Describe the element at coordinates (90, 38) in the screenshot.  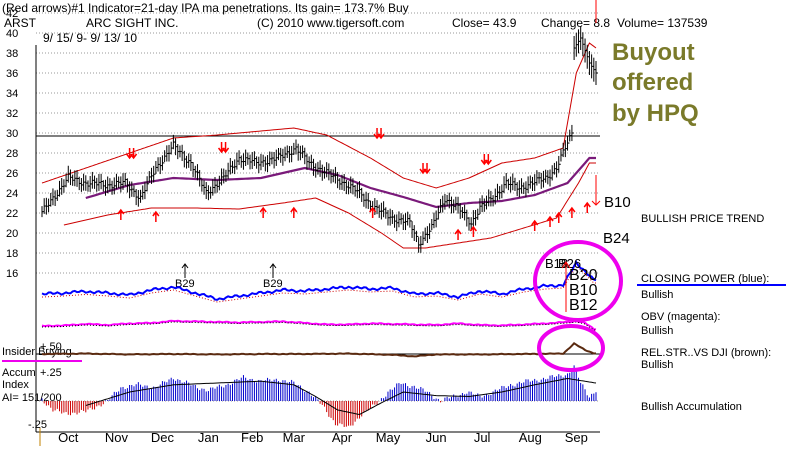
I see `date-range: 9/ 15/ 9- 9/ 13/ 10` at that location.